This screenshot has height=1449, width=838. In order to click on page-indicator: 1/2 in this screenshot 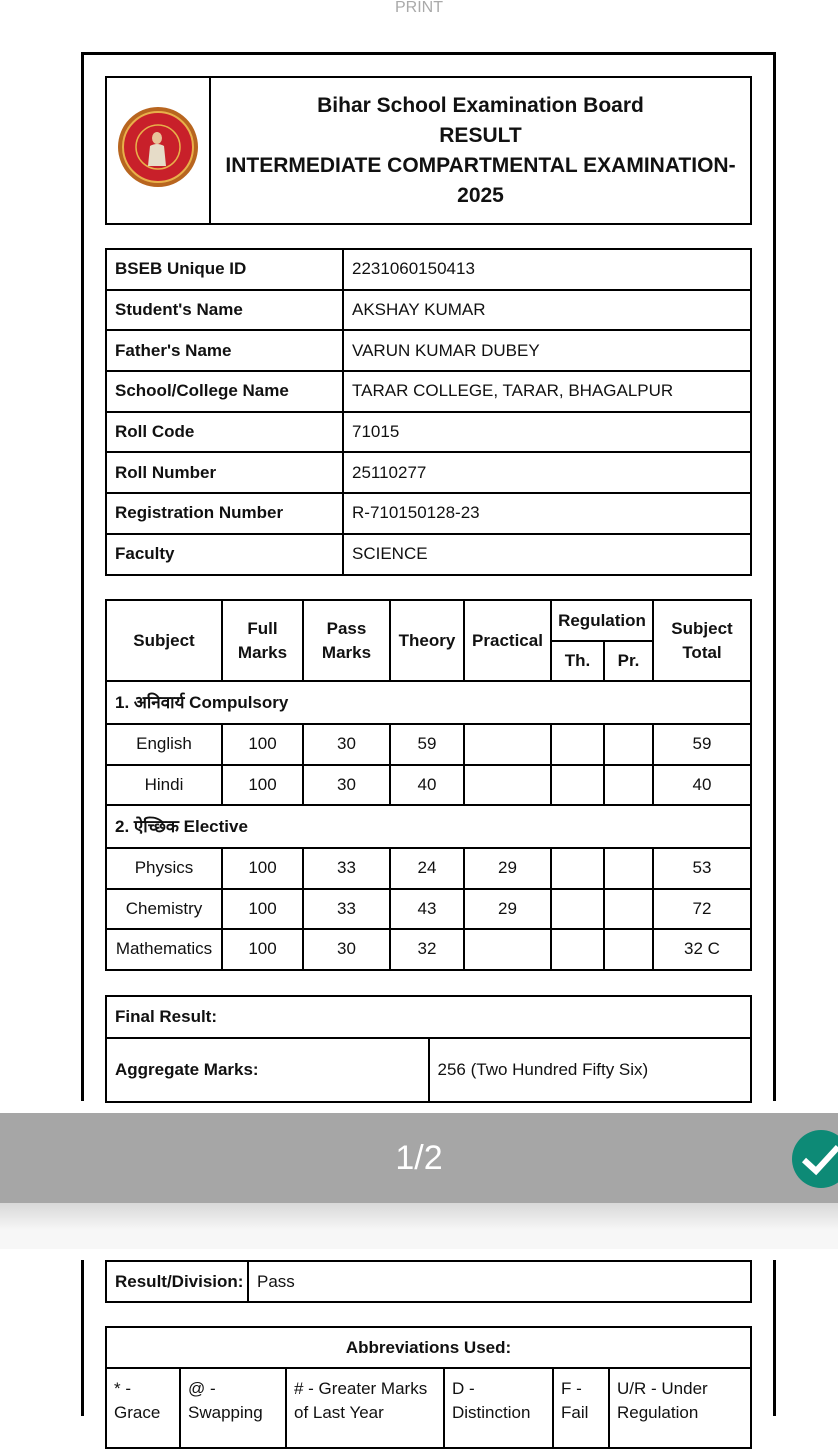, I will do `click(419, 1158)`.